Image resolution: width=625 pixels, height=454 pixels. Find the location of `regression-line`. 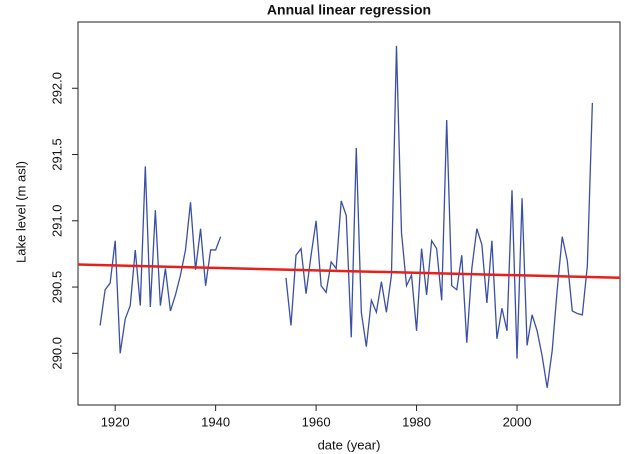

regression-line is located at coordinates (349, 271).